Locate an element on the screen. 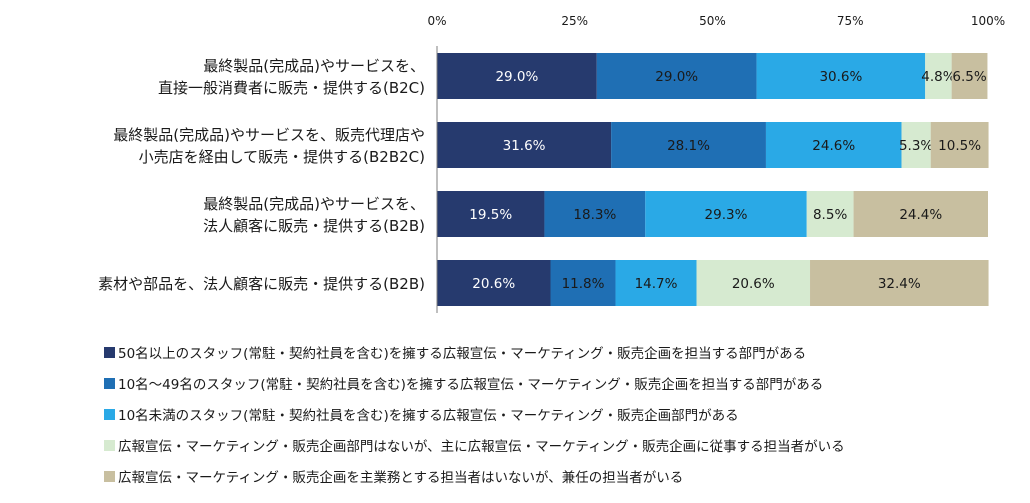 The image size is (1030, 503). data-label: 18.3% is located at coordinates (594, 215).